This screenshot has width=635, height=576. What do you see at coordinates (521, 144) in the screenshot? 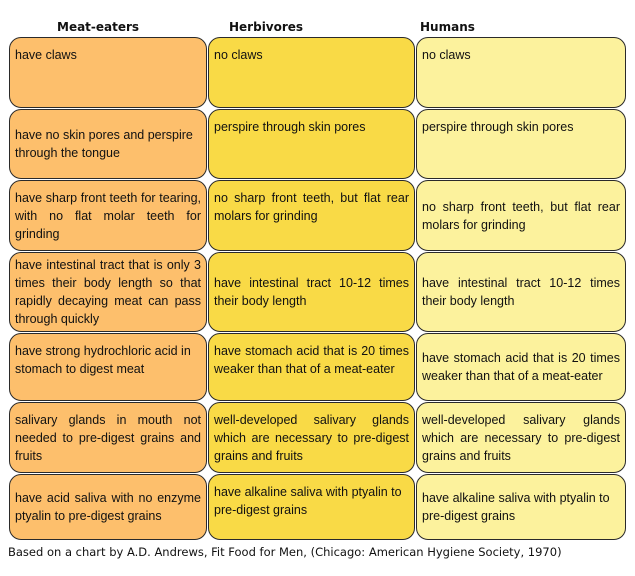
I see `cell-humans-skin-pores: perspire through skin pores` at bounding box center [521, 144].